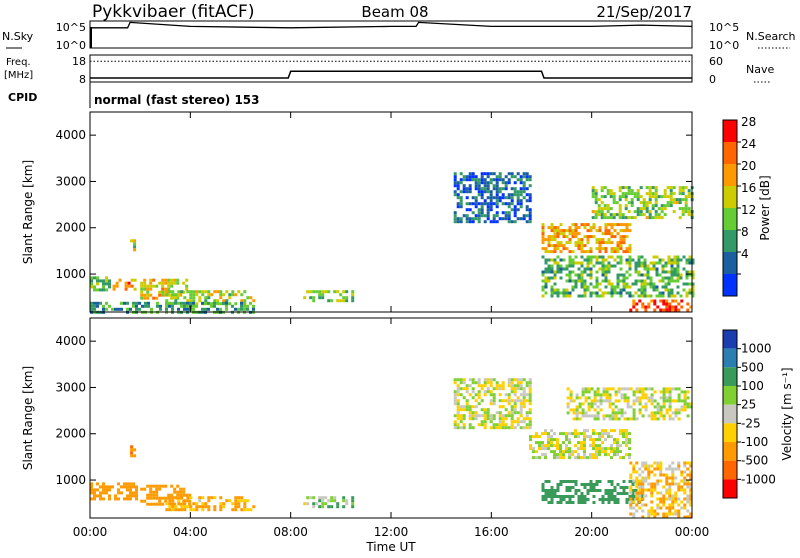 The height and width of the screenshot is (558, 800). Describe the element at coordinates (18, 36) in the screenshot. I see `nsky-label: N.Sky` at that location.